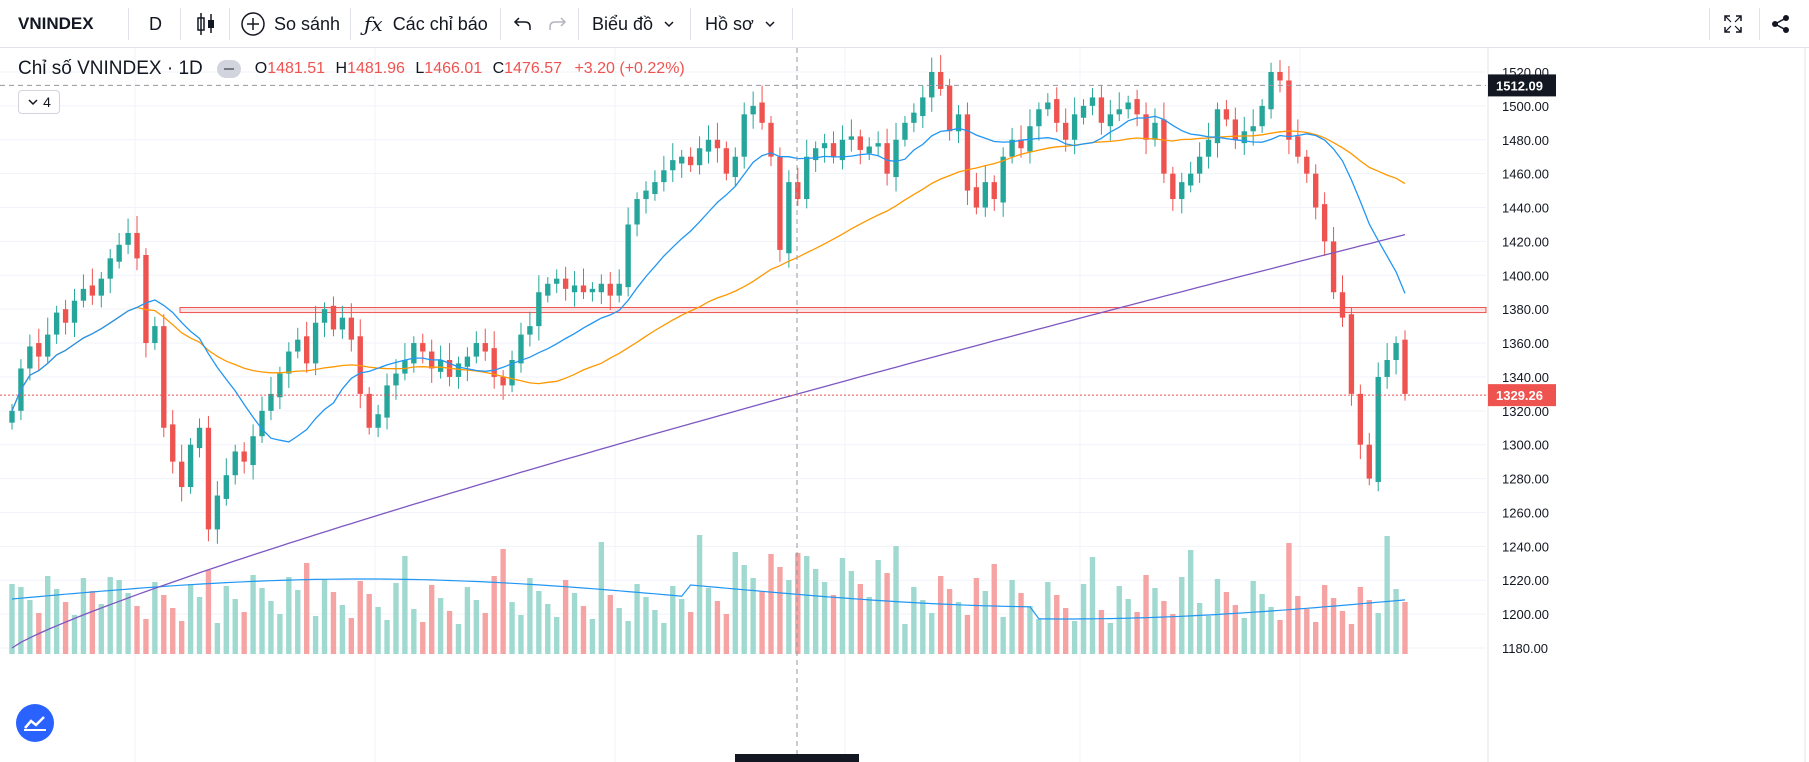 The width and height of the screenshot is (1809, 762). Describe the element at coordinates (155, 24) in the screenshot. I see `interval-button: D` at that location.